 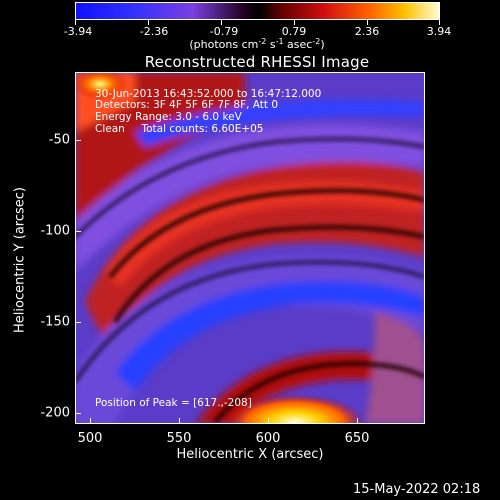 What do you see at coordinates (208, 94) in the screenshot?
I see `time-range-text: 30-Jun-2013 16:43:52.000 to 16:47:12.000` at bounding box center [208, 94].